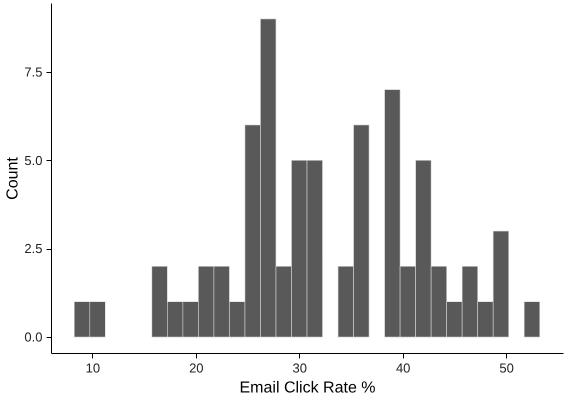  Describe the element at coordinates (299, 368) in the screenshot. I see `x-tick-label: 30` at that location.